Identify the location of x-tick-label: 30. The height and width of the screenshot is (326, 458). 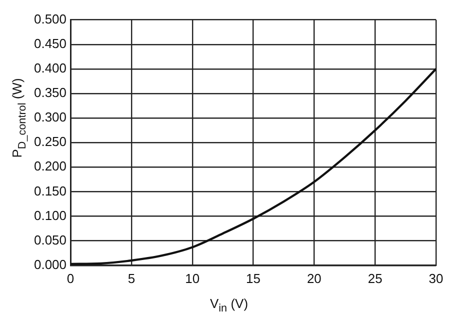
(436, 278).